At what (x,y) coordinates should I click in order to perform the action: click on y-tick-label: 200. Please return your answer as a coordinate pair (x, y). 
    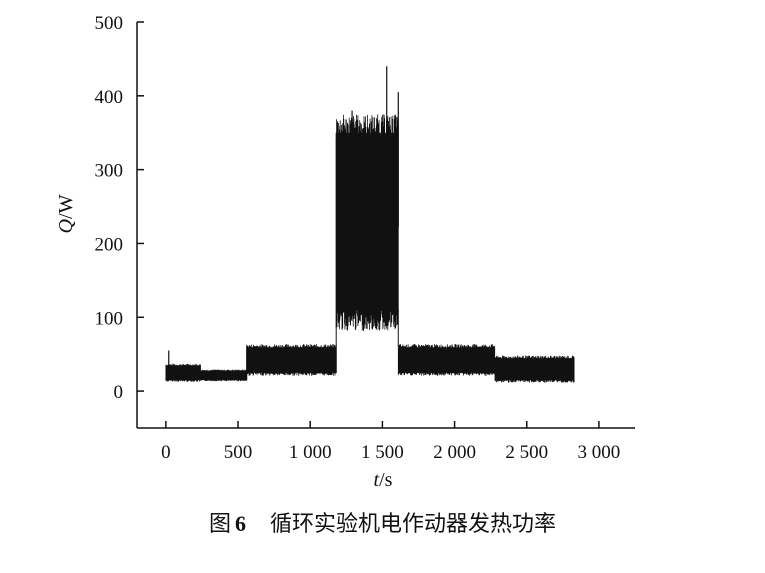
    Looking at the image, I should click on (109, 244).